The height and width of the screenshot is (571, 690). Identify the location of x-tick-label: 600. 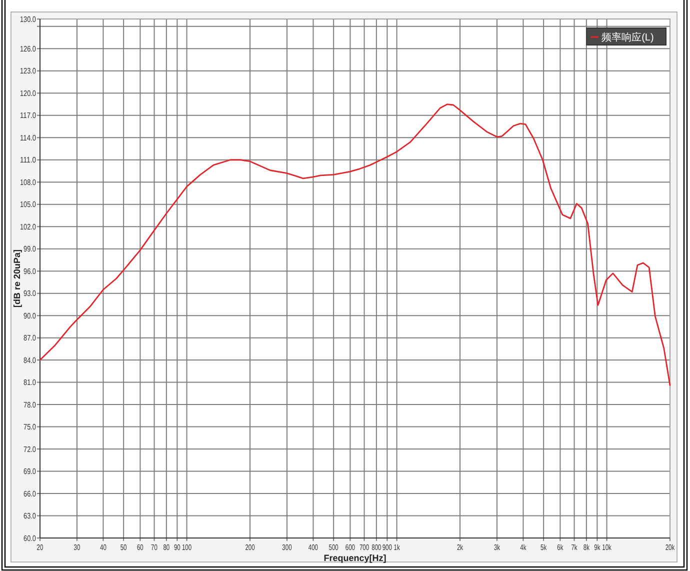
(352, 547).